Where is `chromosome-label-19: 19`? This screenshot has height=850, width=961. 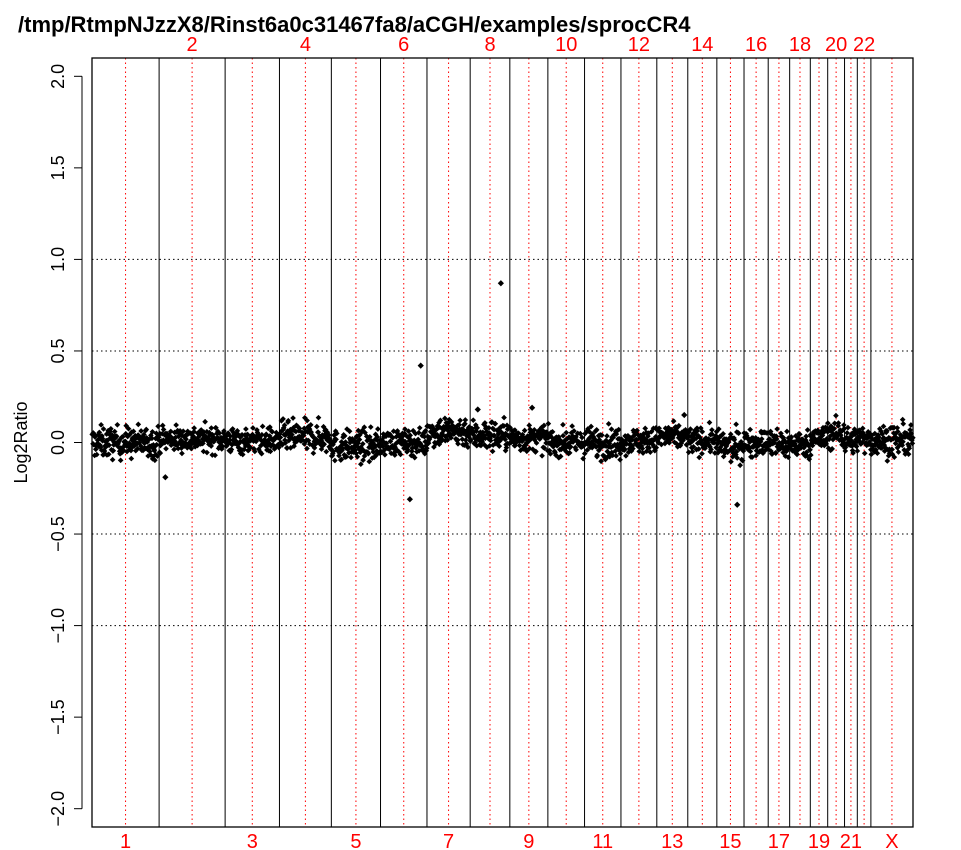 chromosome-label-19: 19 is located at coordinates (819, 840).